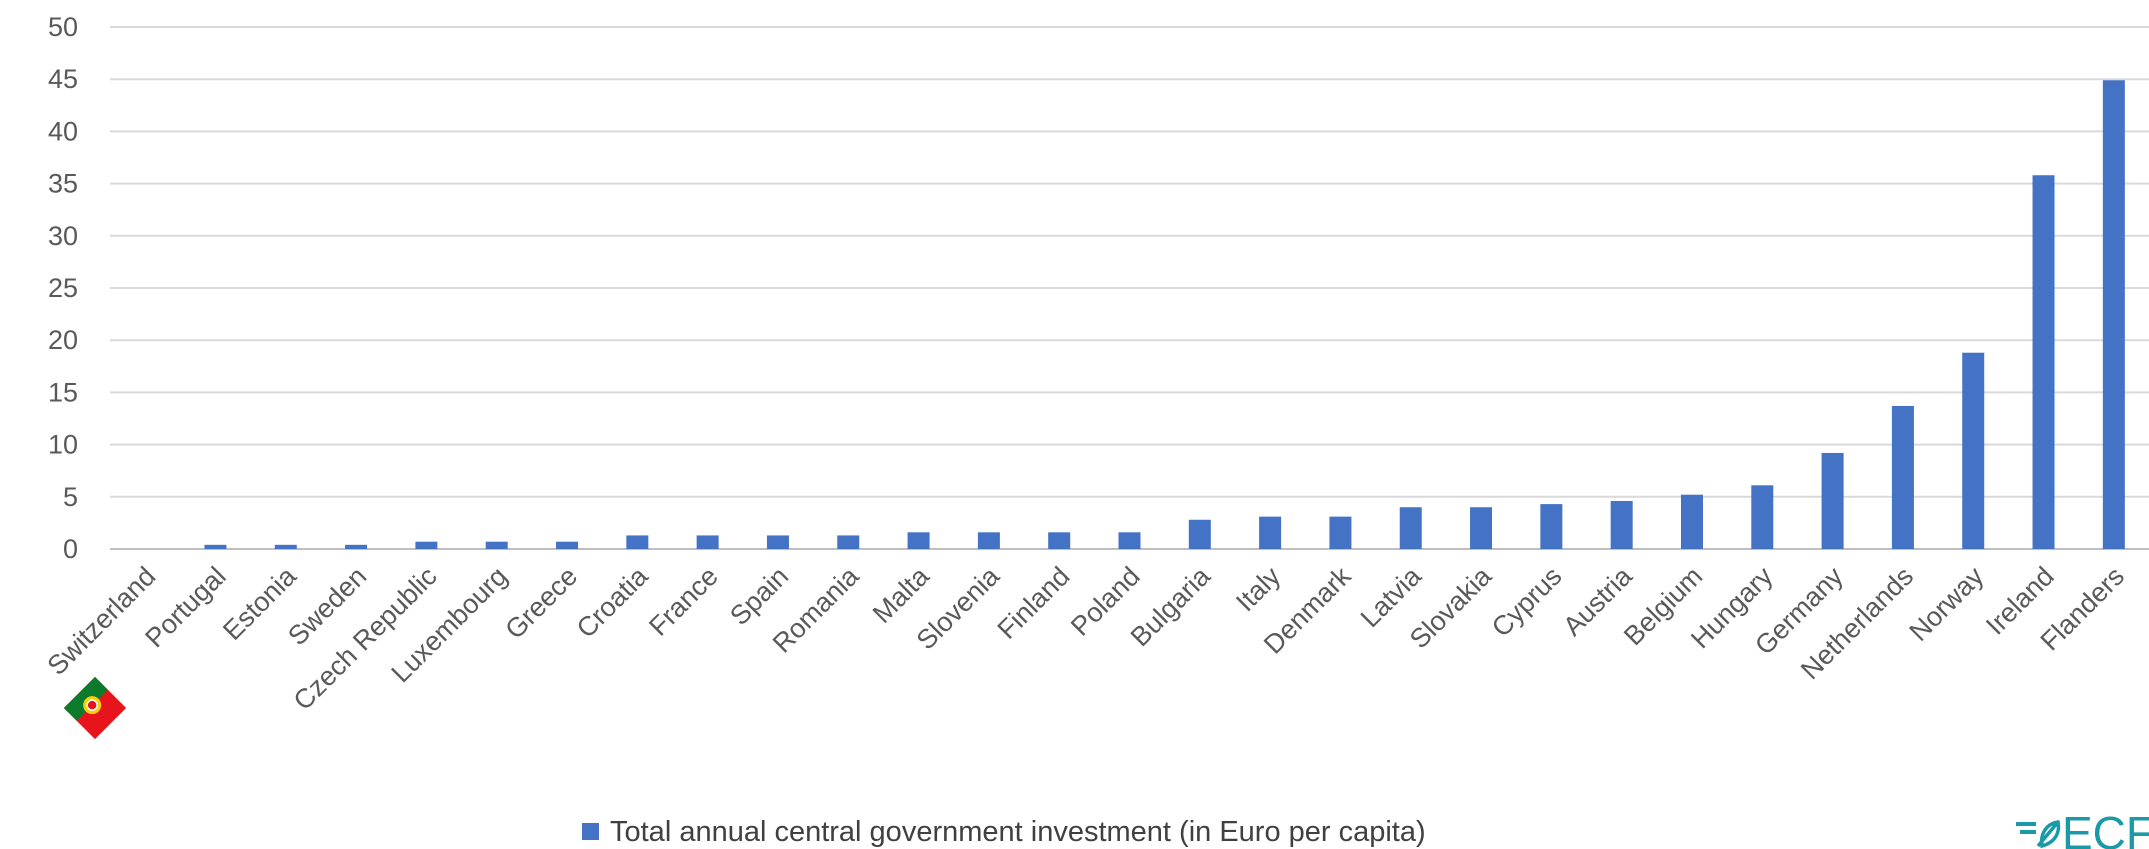 The width and height of the screenshot is (2149, 849). Describe the element at coordinates (285, 546) in the screenshot. I see `bar-estonia` at that location.